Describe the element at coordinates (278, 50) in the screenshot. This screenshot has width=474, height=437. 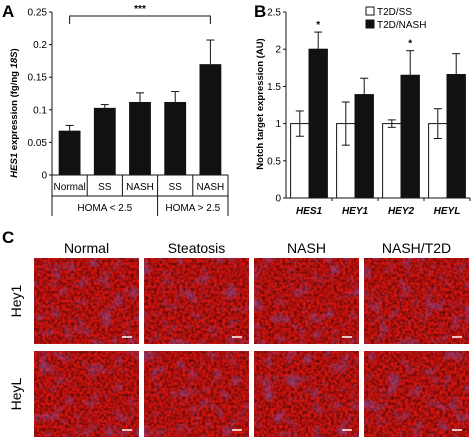
I see `panel-b-y-tick-label: 2` at that location.